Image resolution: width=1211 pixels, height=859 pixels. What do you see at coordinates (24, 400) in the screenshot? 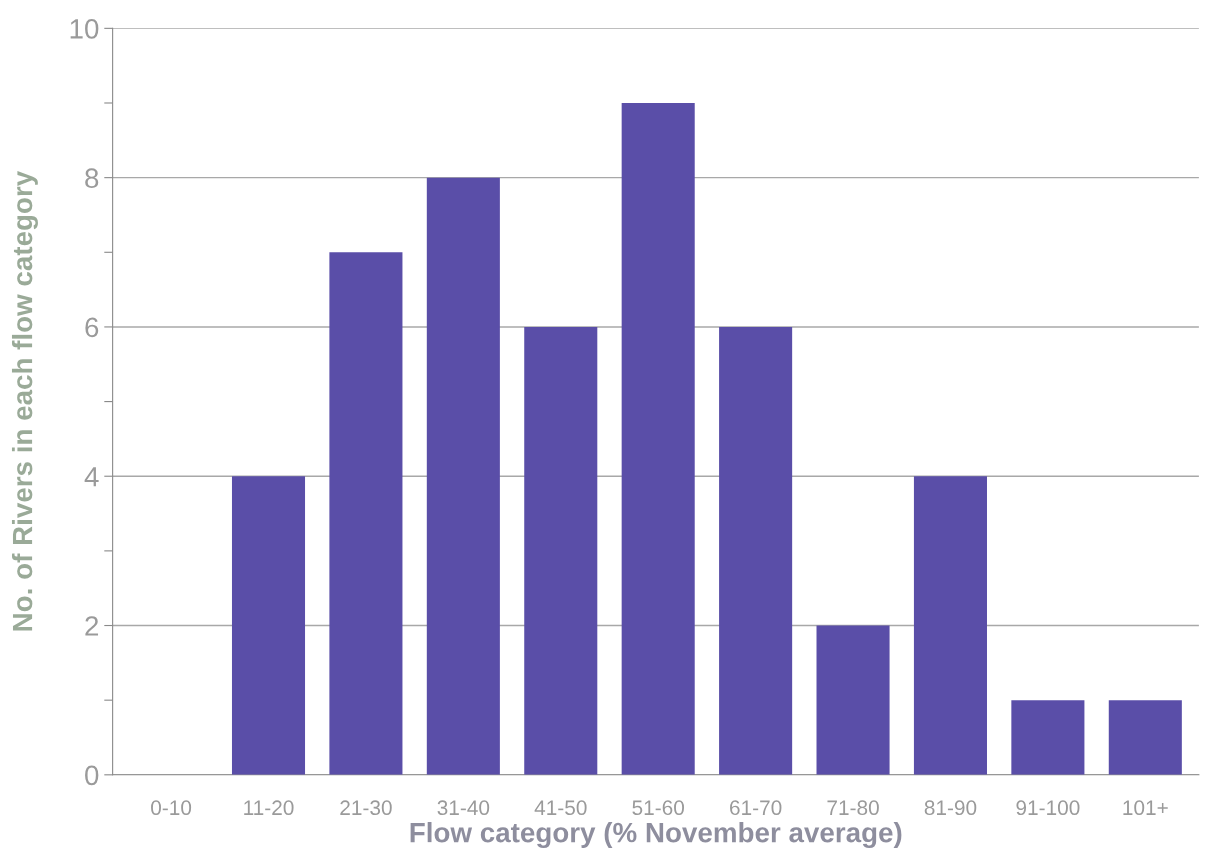
I see `y-axis-title: No. of Rivers in each flow category` at bounding box center [24, 400].